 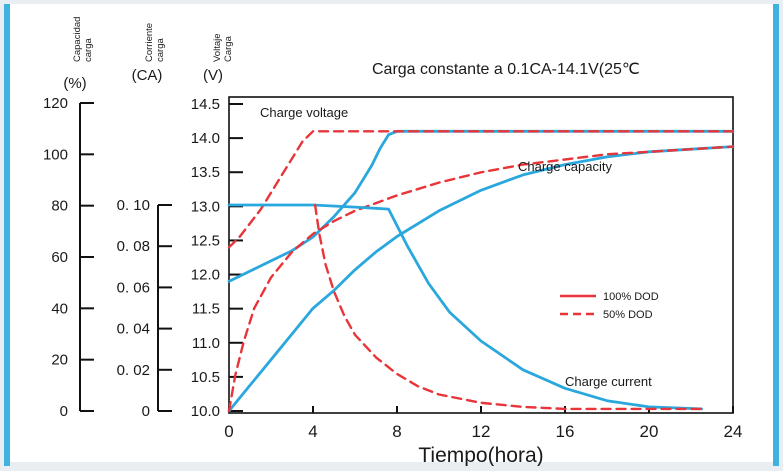 What do you see at coordinates (206, 343) in the screenshot?
I see `y-tick-label-voltage: 11.0` at bounding box center [206, 343].